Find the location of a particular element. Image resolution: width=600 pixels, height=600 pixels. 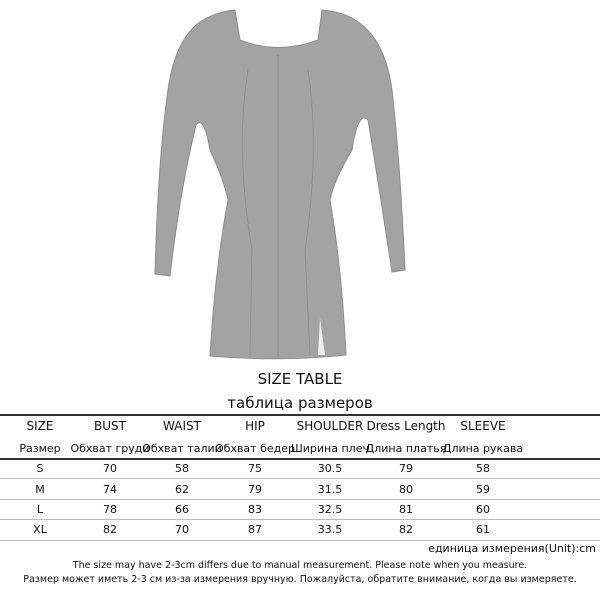

table-cell: 80 is located at coordinates (406, 489).